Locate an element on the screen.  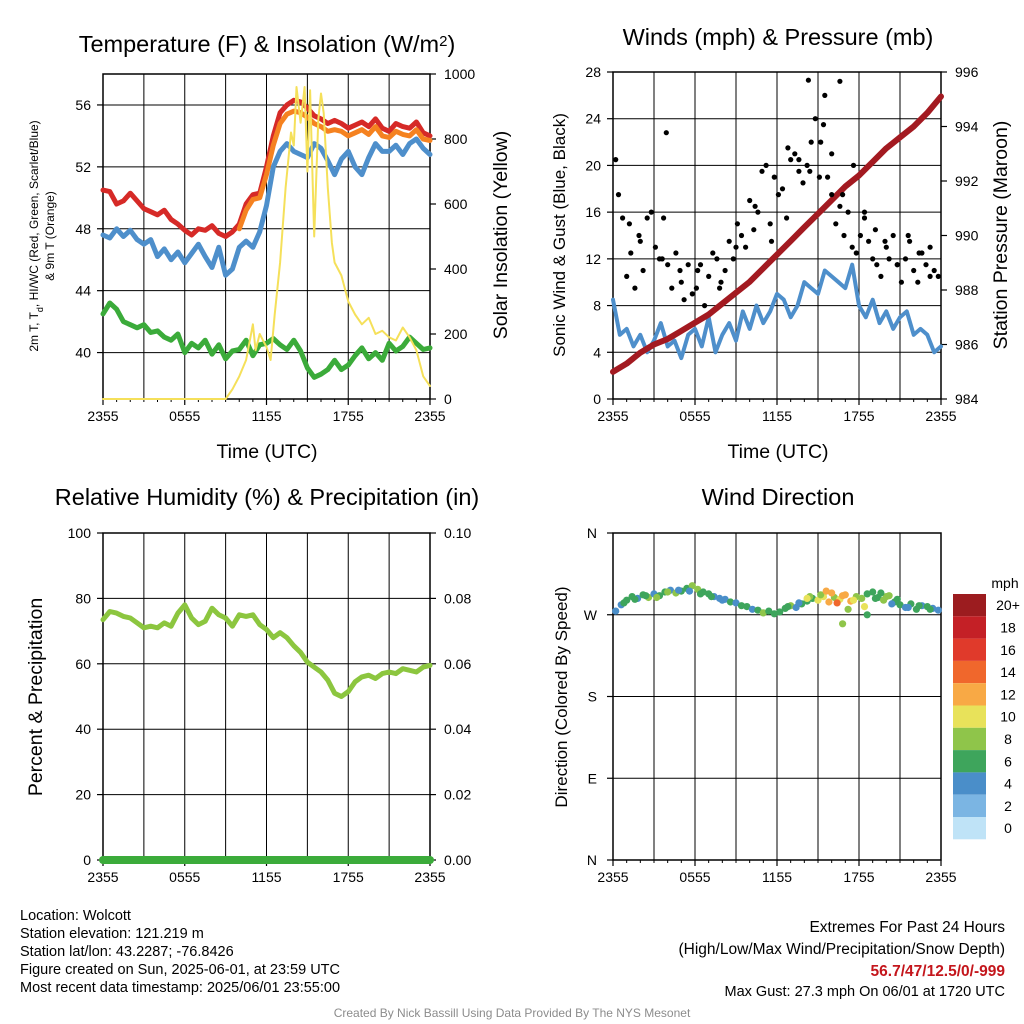
rh-y-right-tick-label: 0.10 is located at coordinates (457, 533).